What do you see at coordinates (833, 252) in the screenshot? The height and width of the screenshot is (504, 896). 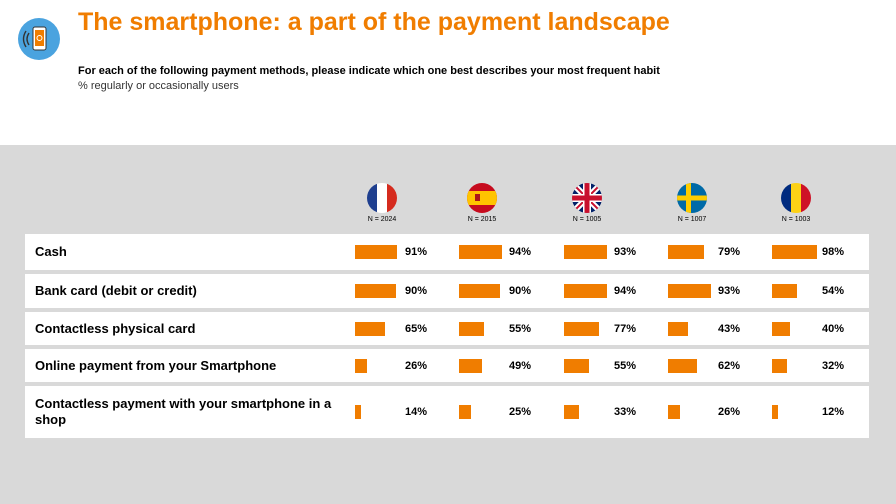 I see `value-label: 98%` at bounding box center [833, 252].